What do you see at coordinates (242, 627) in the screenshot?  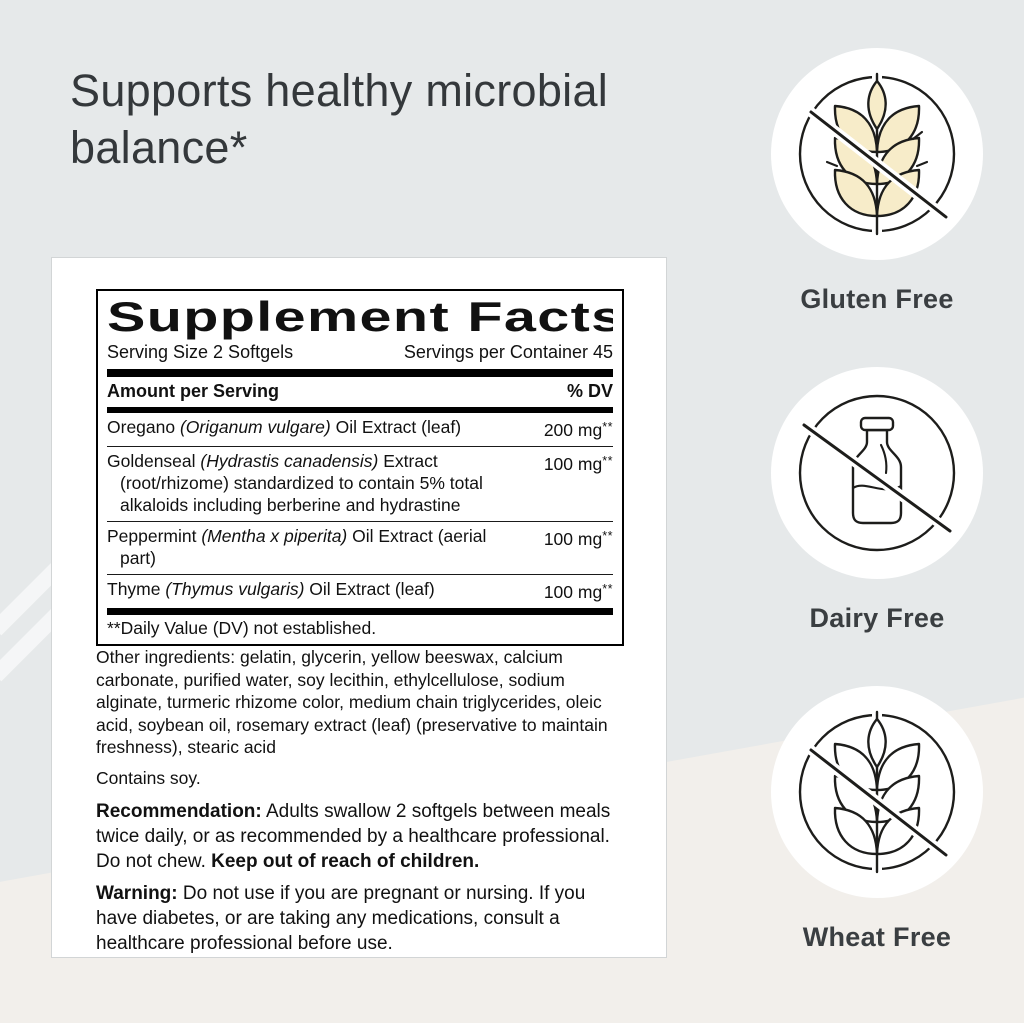 I see `dv-footnote: **Daily Value (DV) not established.` at bounding box center [242, 627].